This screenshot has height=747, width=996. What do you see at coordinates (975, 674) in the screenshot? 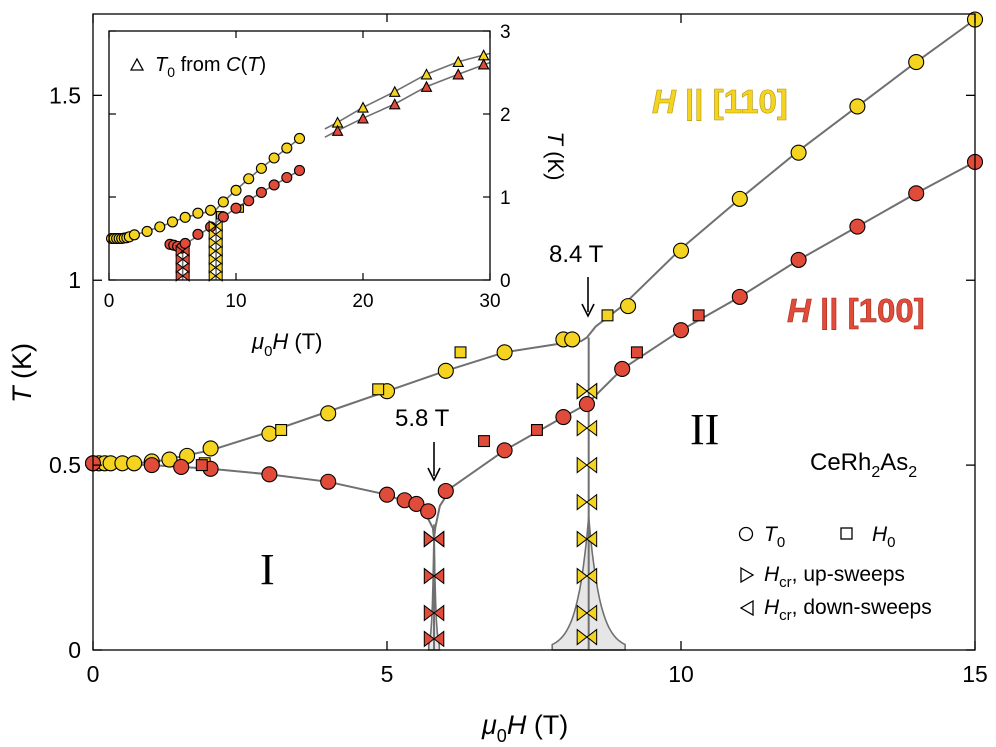
I see `x-tick-label: 15` at bounding box center [975, 674].